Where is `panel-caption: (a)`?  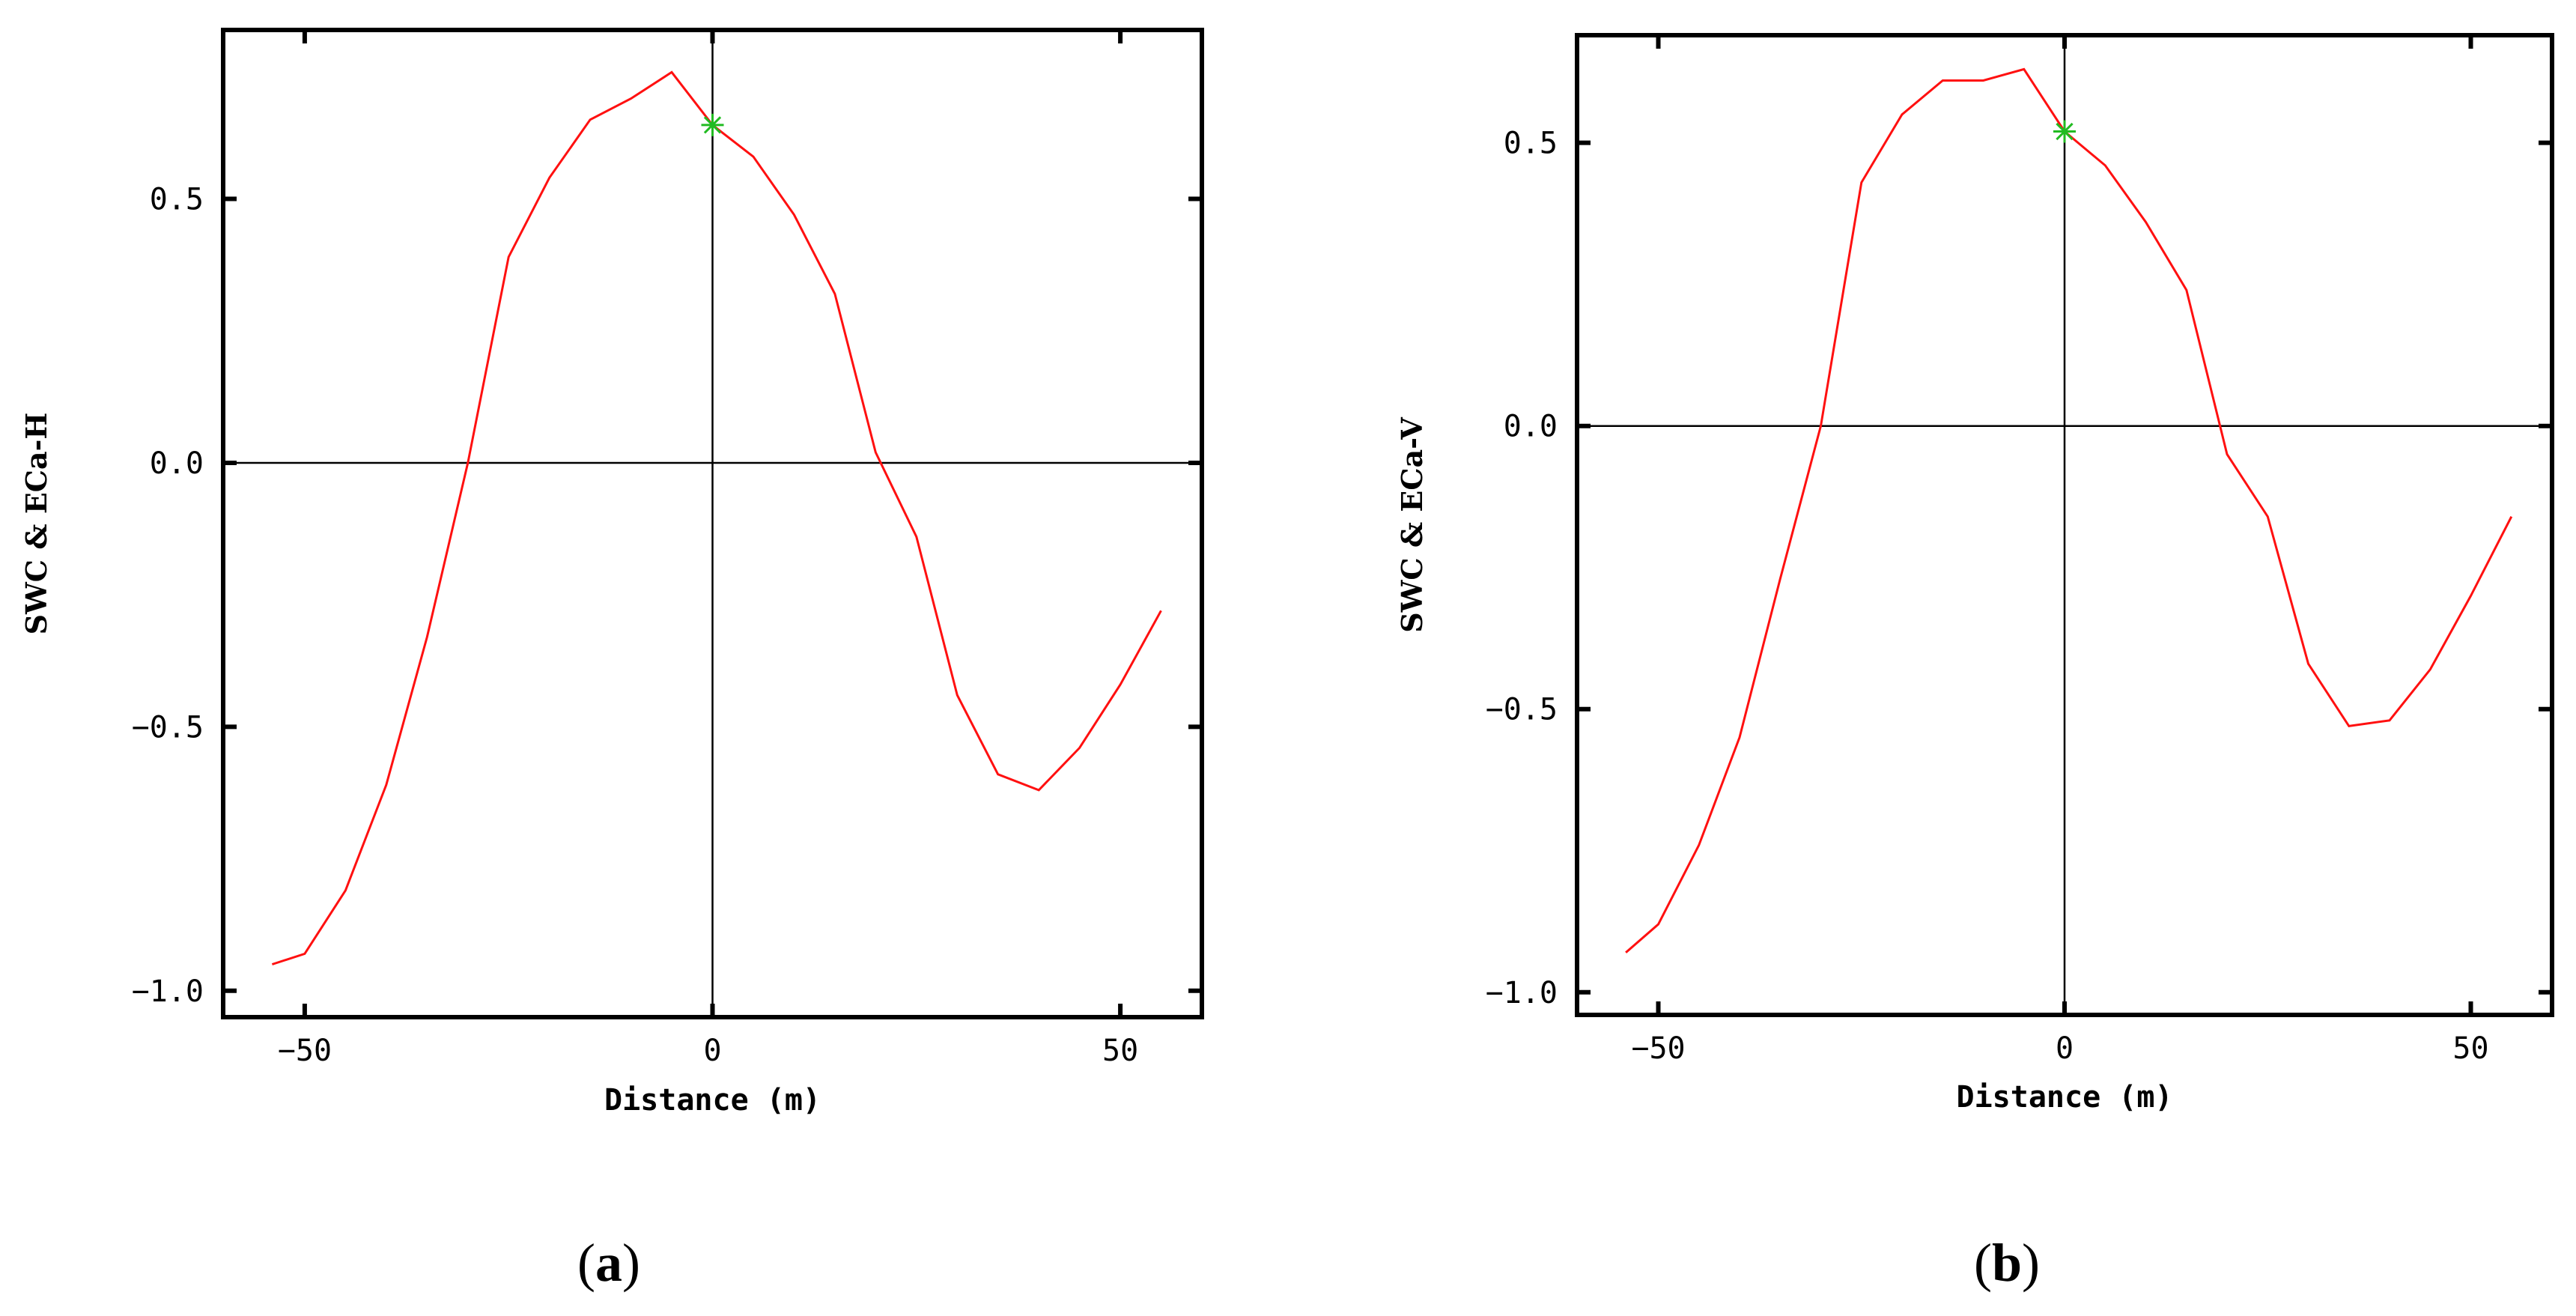 panel-caption: (a) is located at coordinates (608, 1263).